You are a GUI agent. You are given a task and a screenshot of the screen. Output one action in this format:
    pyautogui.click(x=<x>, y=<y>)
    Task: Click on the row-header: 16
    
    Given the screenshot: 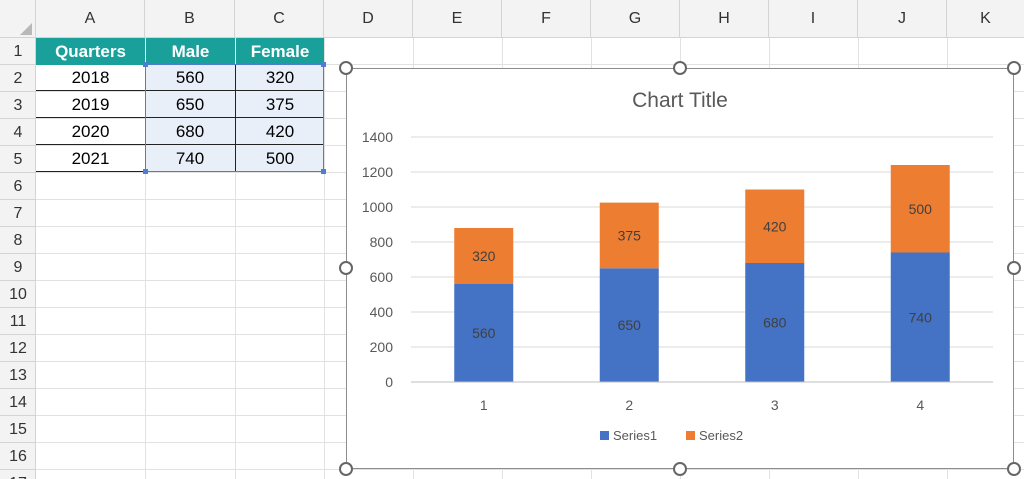 What is the action you would take?
    pyautogui.click(x=18, y=456)
    